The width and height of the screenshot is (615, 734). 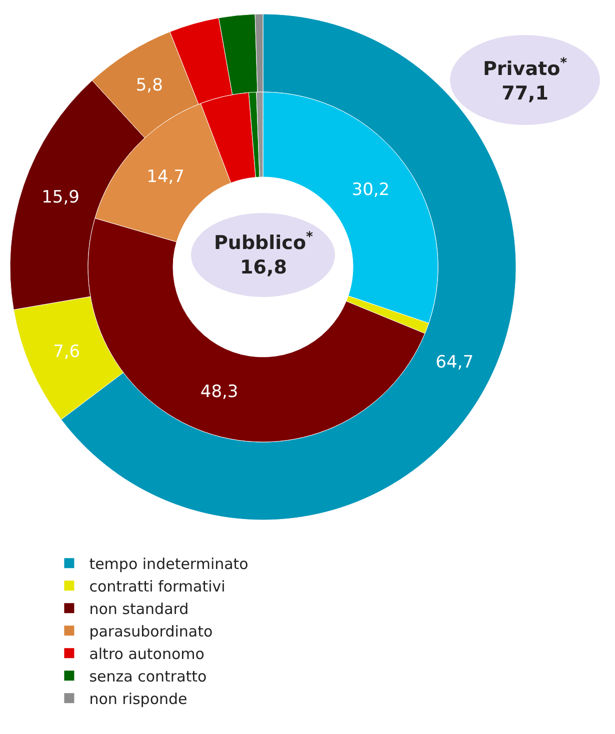 What do you see at coordinates (165, 177) in the screenshot?
I see `data-label: 14,7` at bounding box center [165, 177].